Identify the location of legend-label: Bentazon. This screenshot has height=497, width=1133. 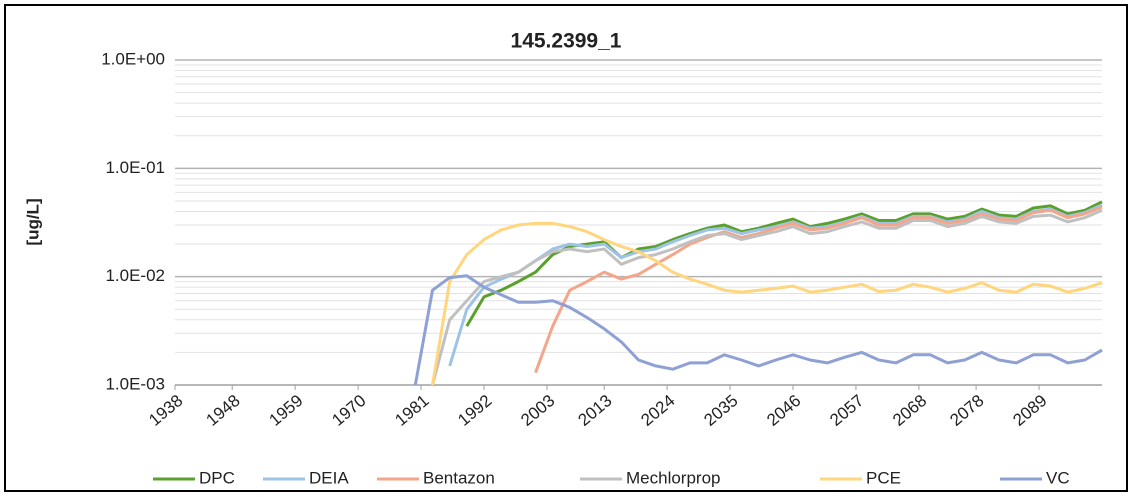
(459, 477).